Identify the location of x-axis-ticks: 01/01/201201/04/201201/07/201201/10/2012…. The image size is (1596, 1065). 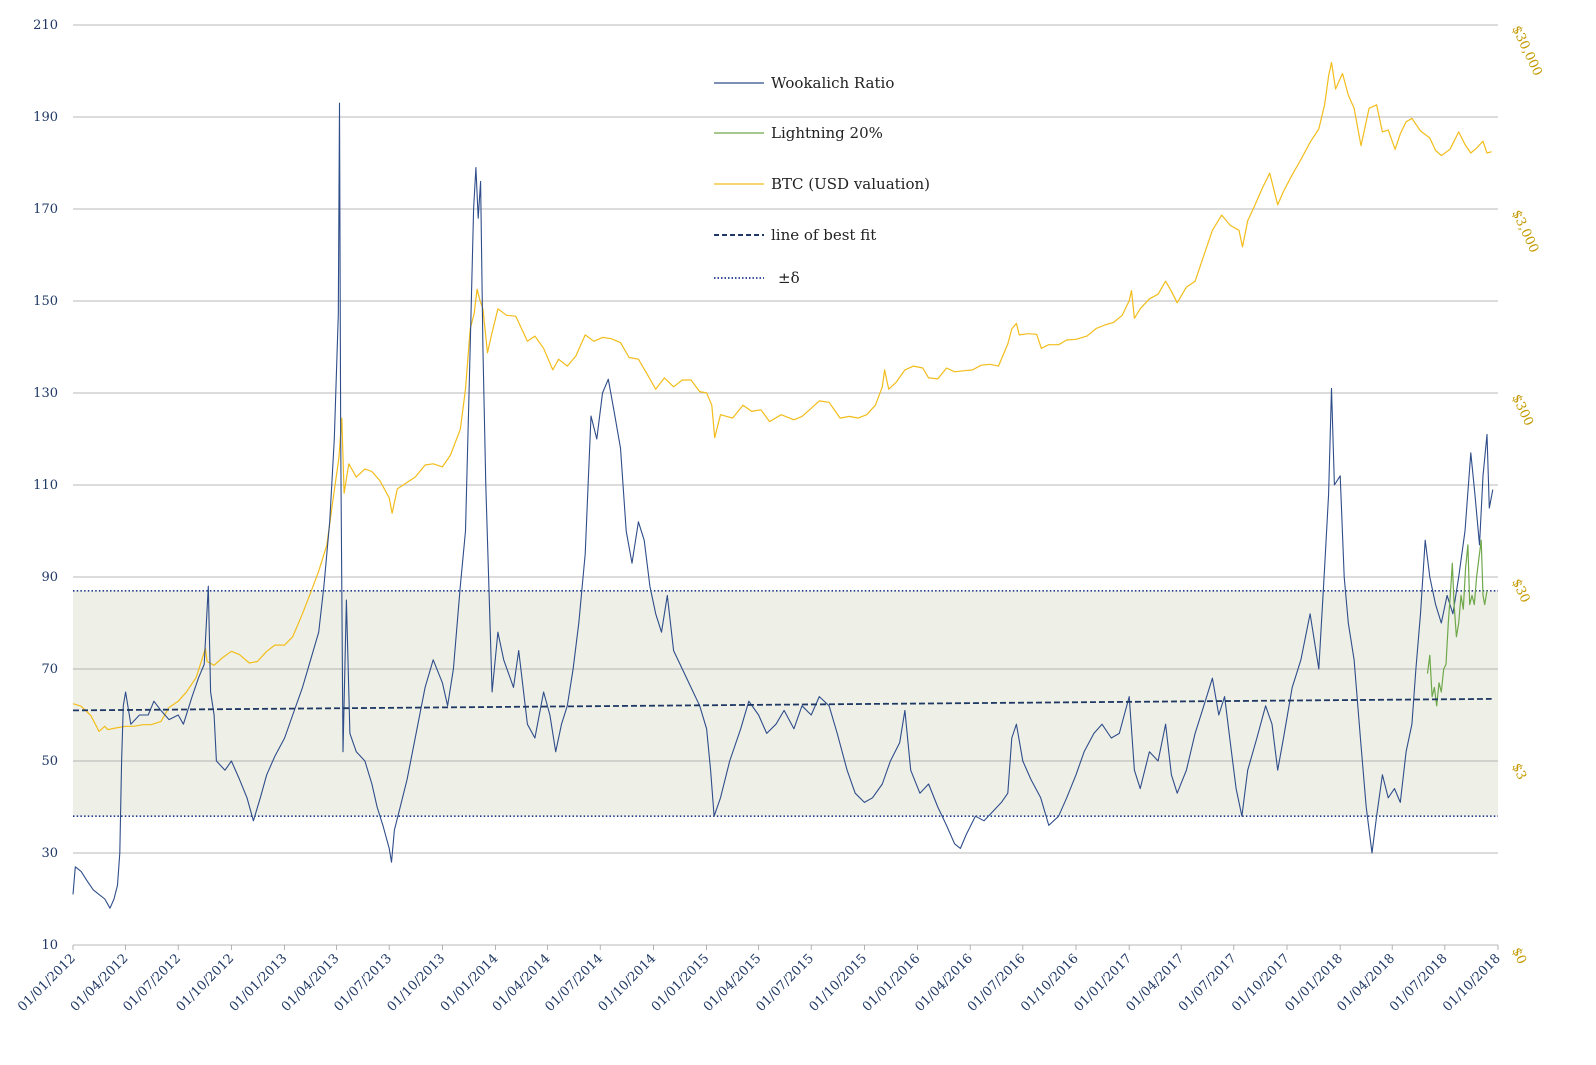
(759, 980).